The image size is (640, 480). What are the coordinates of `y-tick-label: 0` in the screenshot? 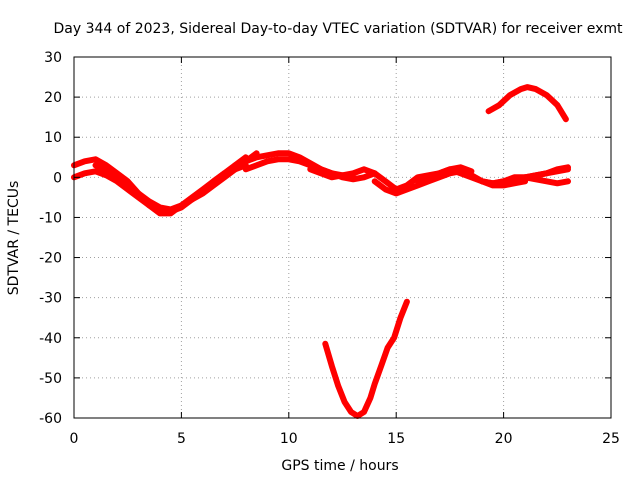 It's located at (57, 178).